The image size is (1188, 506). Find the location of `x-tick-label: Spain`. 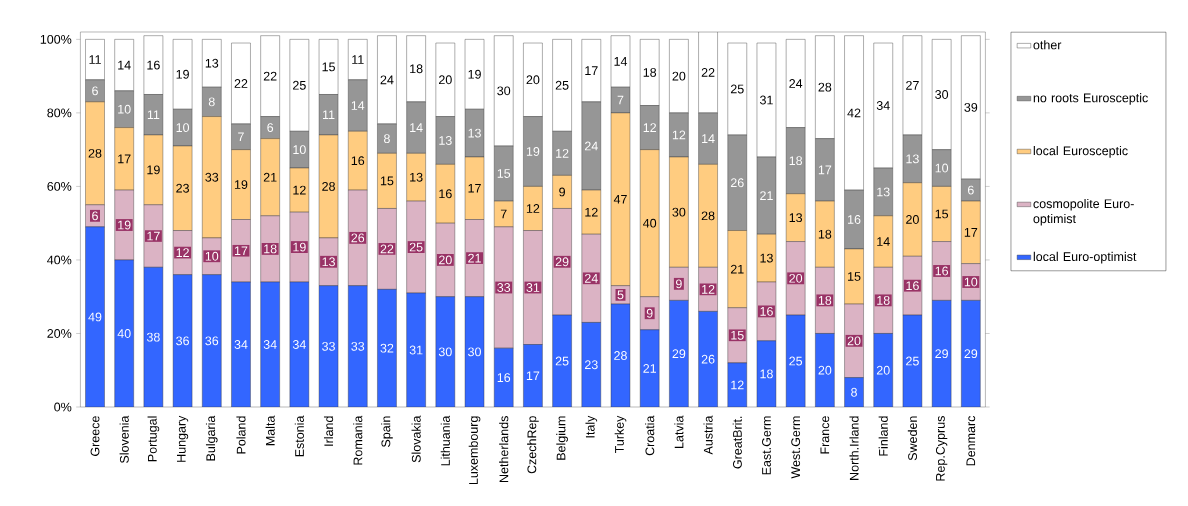

x-tick-label: Spain is located at coordinates (387, 432).